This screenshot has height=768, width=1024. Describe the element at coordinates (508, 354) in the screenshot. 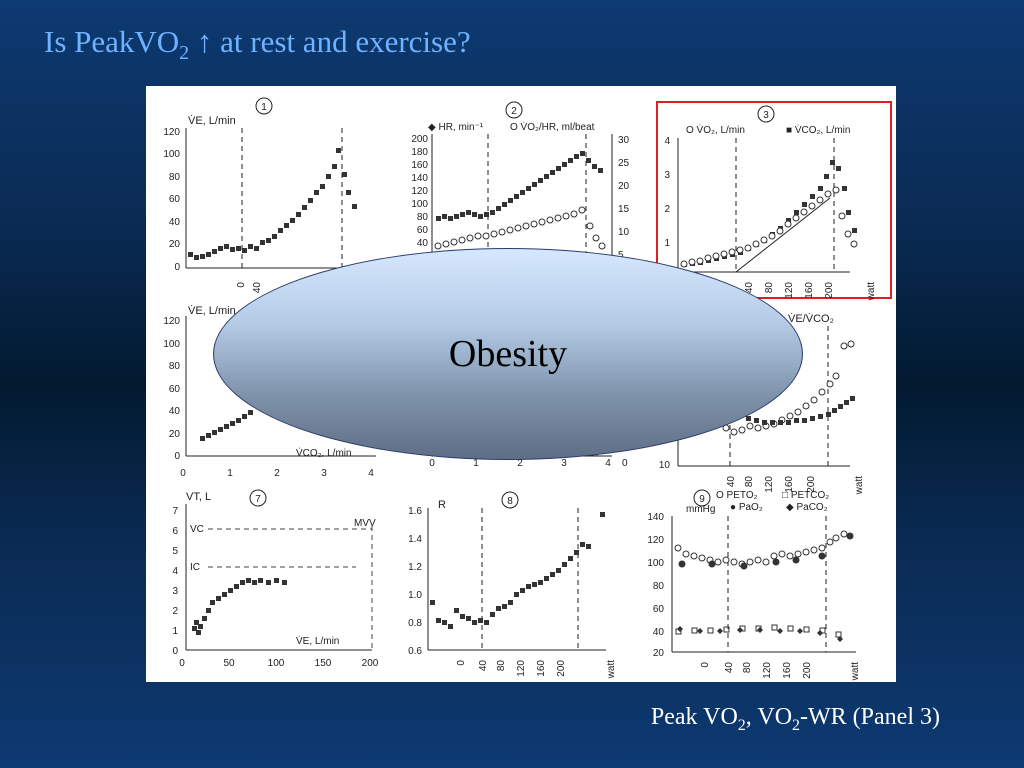

I see `obesity-label: Obesity` at that location.